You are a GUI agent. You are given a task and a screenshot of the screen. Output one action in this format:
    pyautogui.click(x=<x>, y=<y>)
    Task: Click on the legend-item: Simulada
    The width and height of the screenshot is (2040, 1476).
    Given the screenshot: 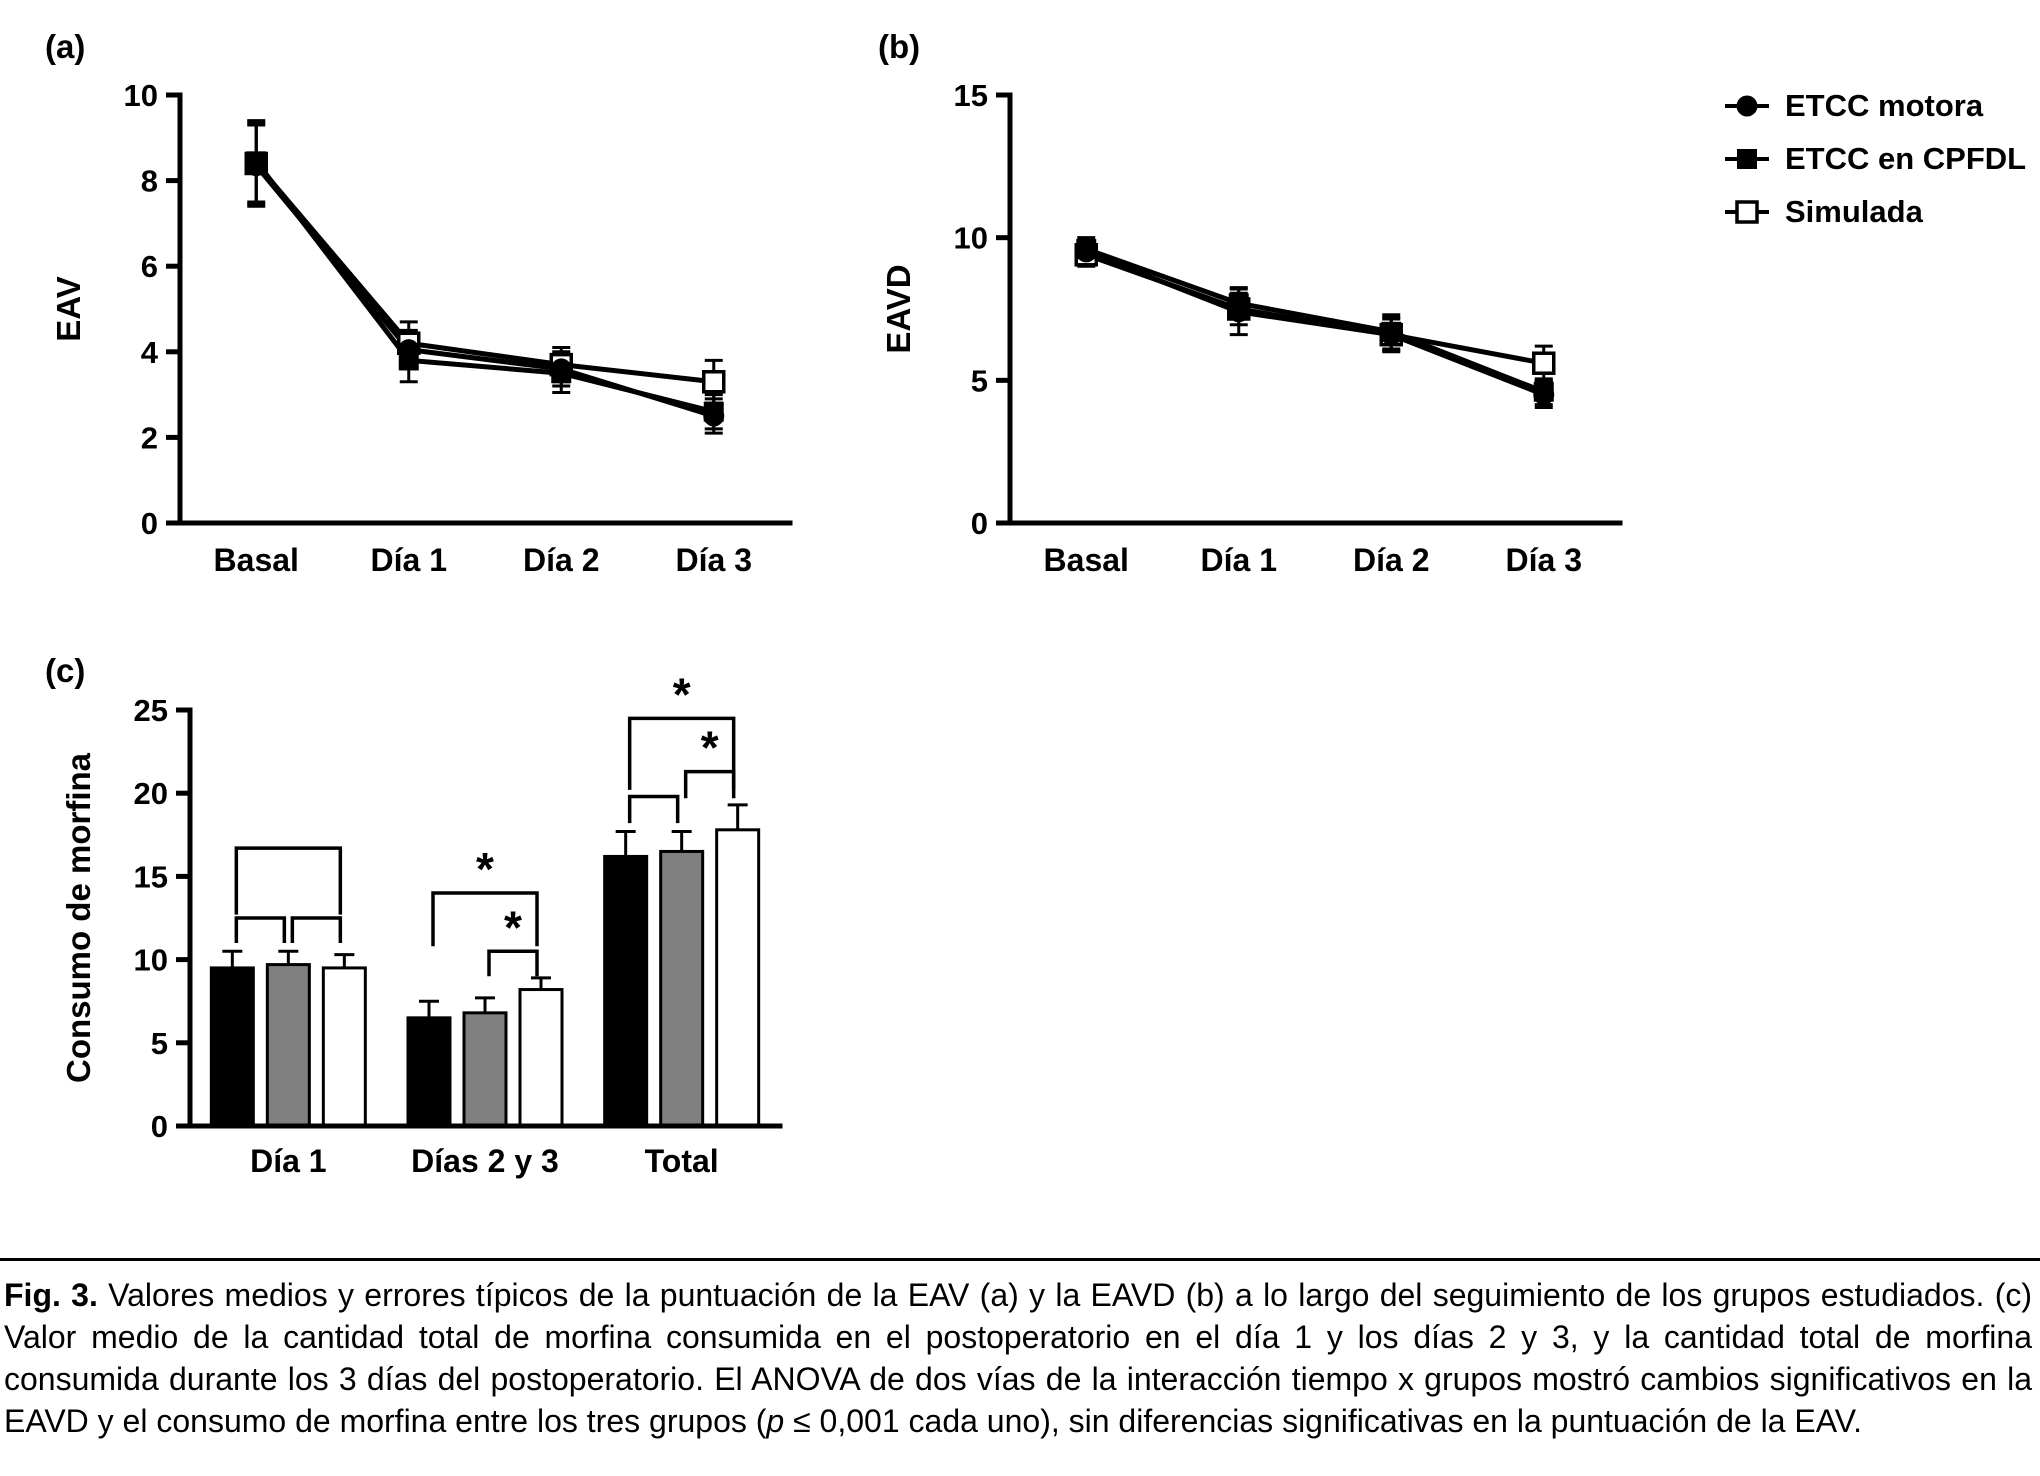 What is the action you would take?
    pyautogui.click(x=1874, y=212)
    